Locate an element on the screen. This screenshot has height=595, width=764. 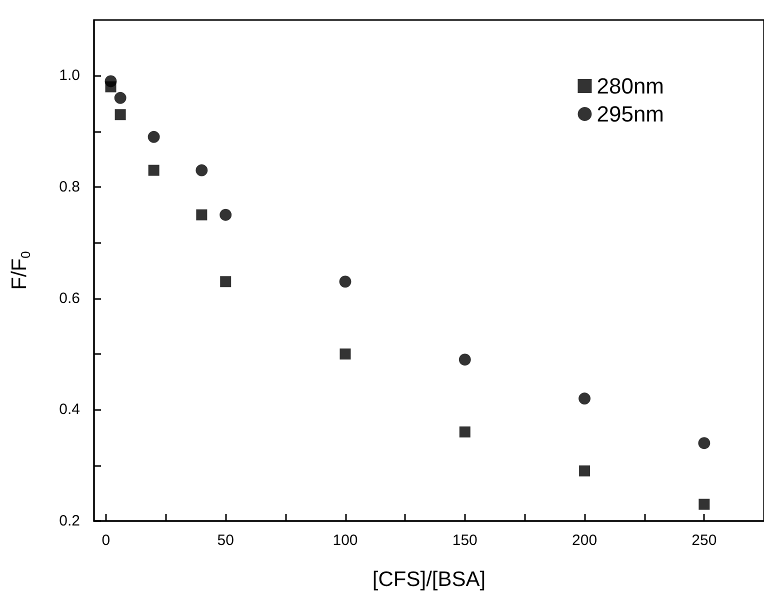
x-axis-title: [CFS]/[BSA] is located at coordinates (429, 579).